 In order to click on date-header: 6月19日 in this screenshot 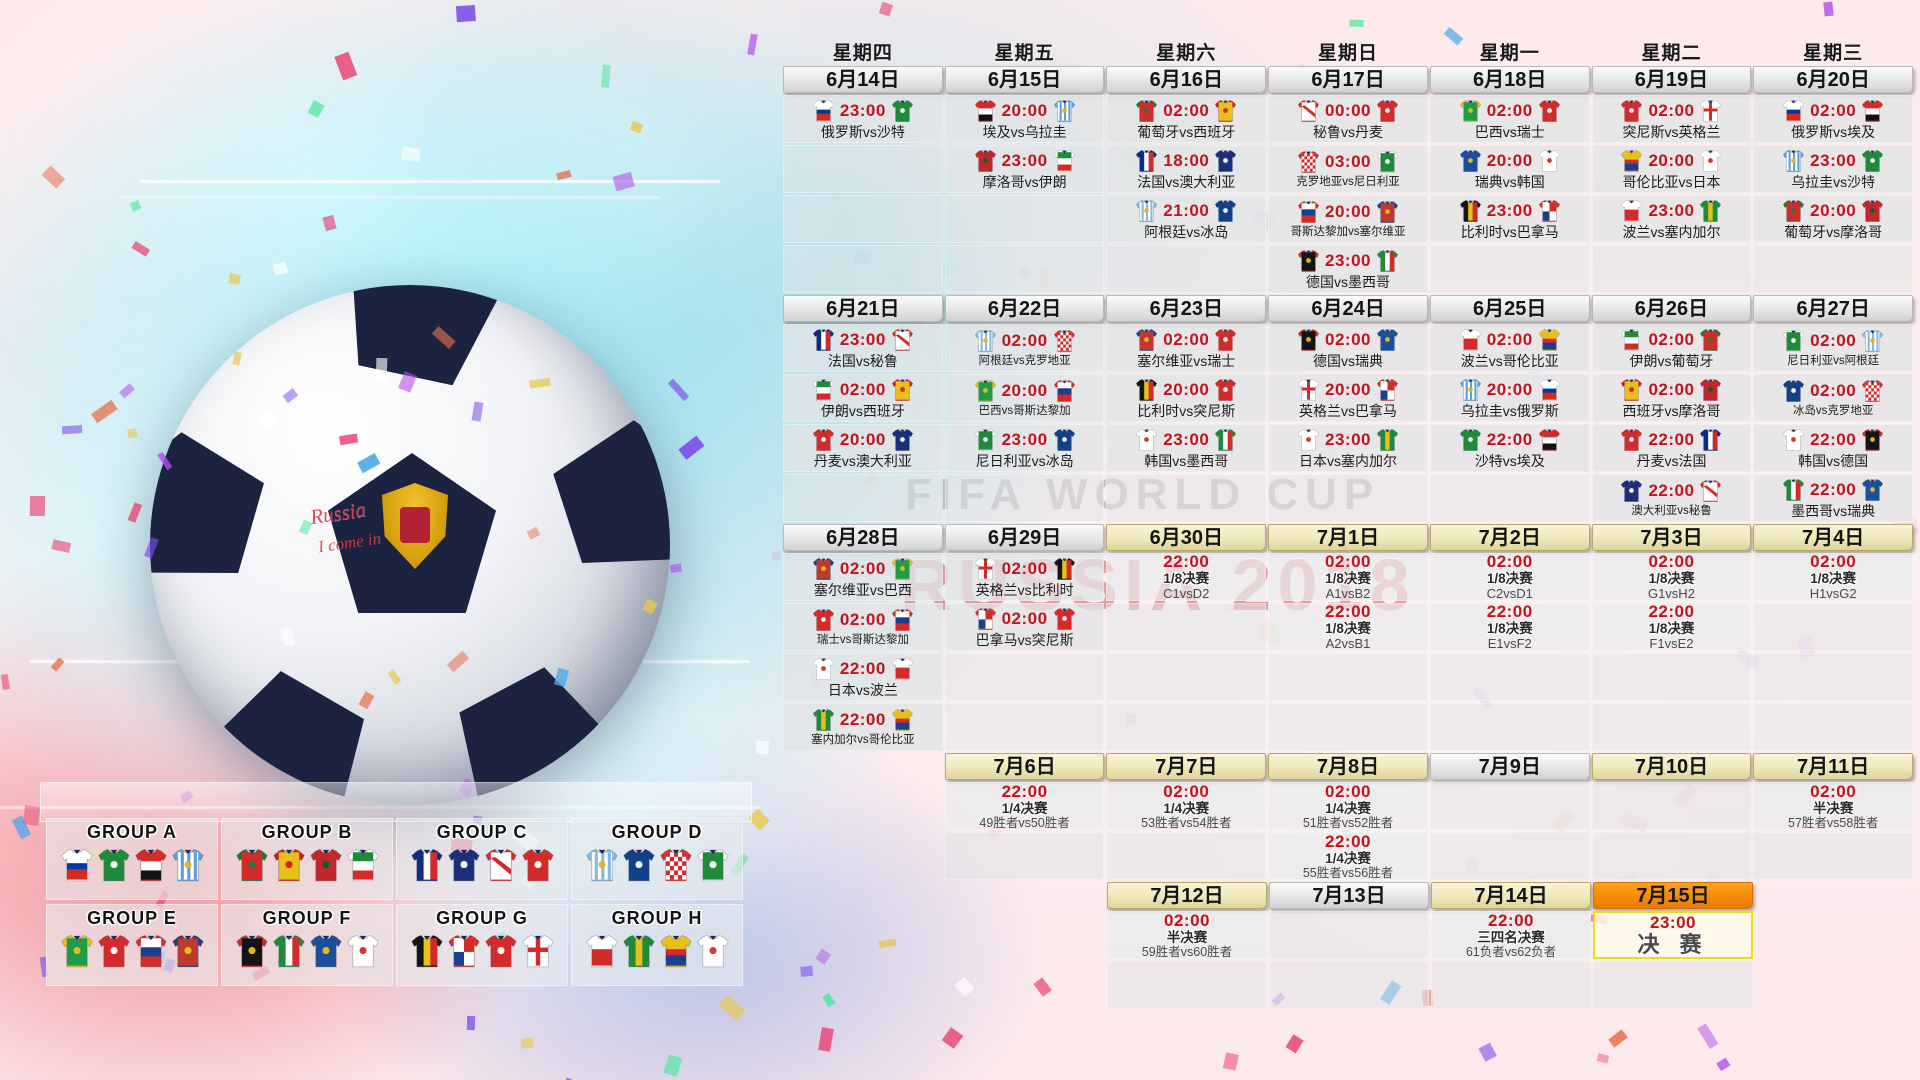, I will do `click(1671, 79)`.